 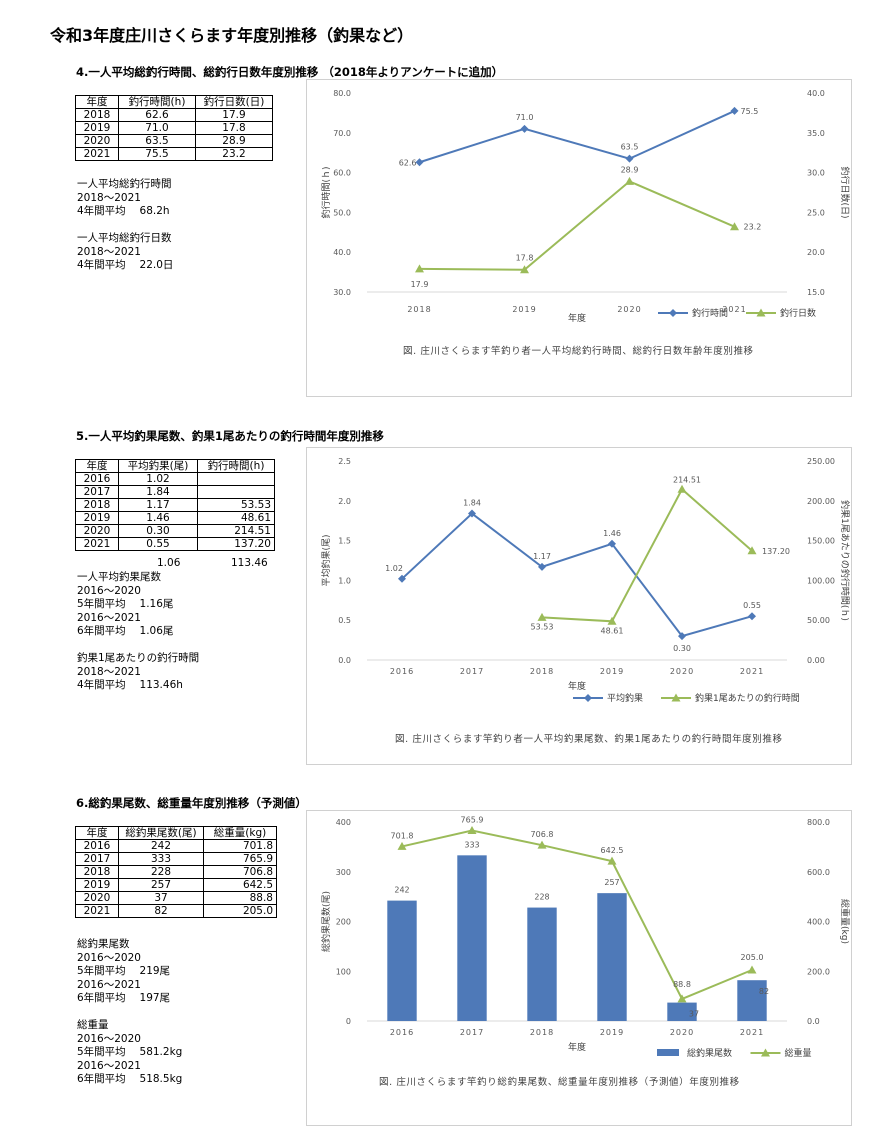 I want to click on series-line-釣果1尾あたりの釣行時間, so click(x=647, y=555).